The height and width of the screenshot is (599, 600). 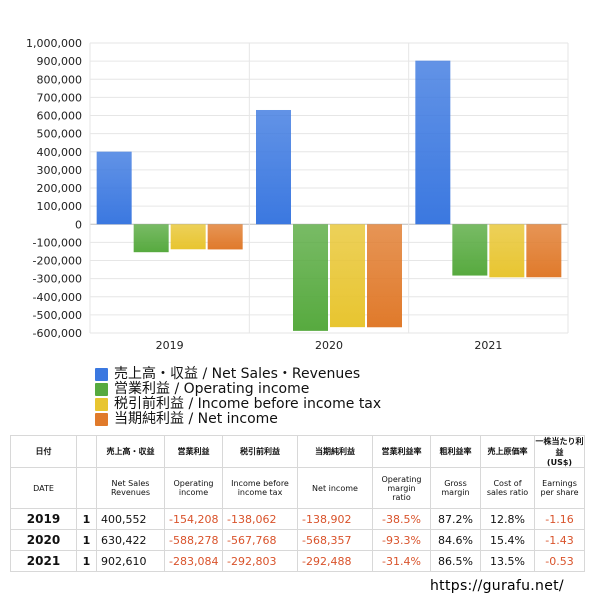 I want to click on y-tick-label: 500,000, so click(x=60, y=134).